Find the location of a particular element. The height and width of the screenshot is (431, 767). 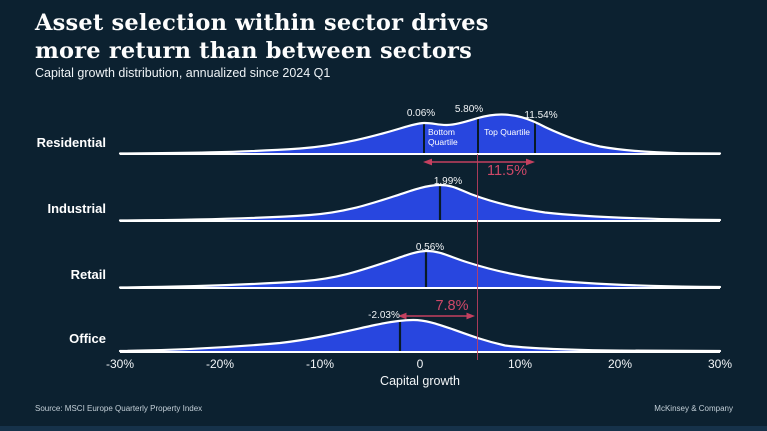

bottom-quartile-label: Bottom Quartile is located at coordinates (443, 137).